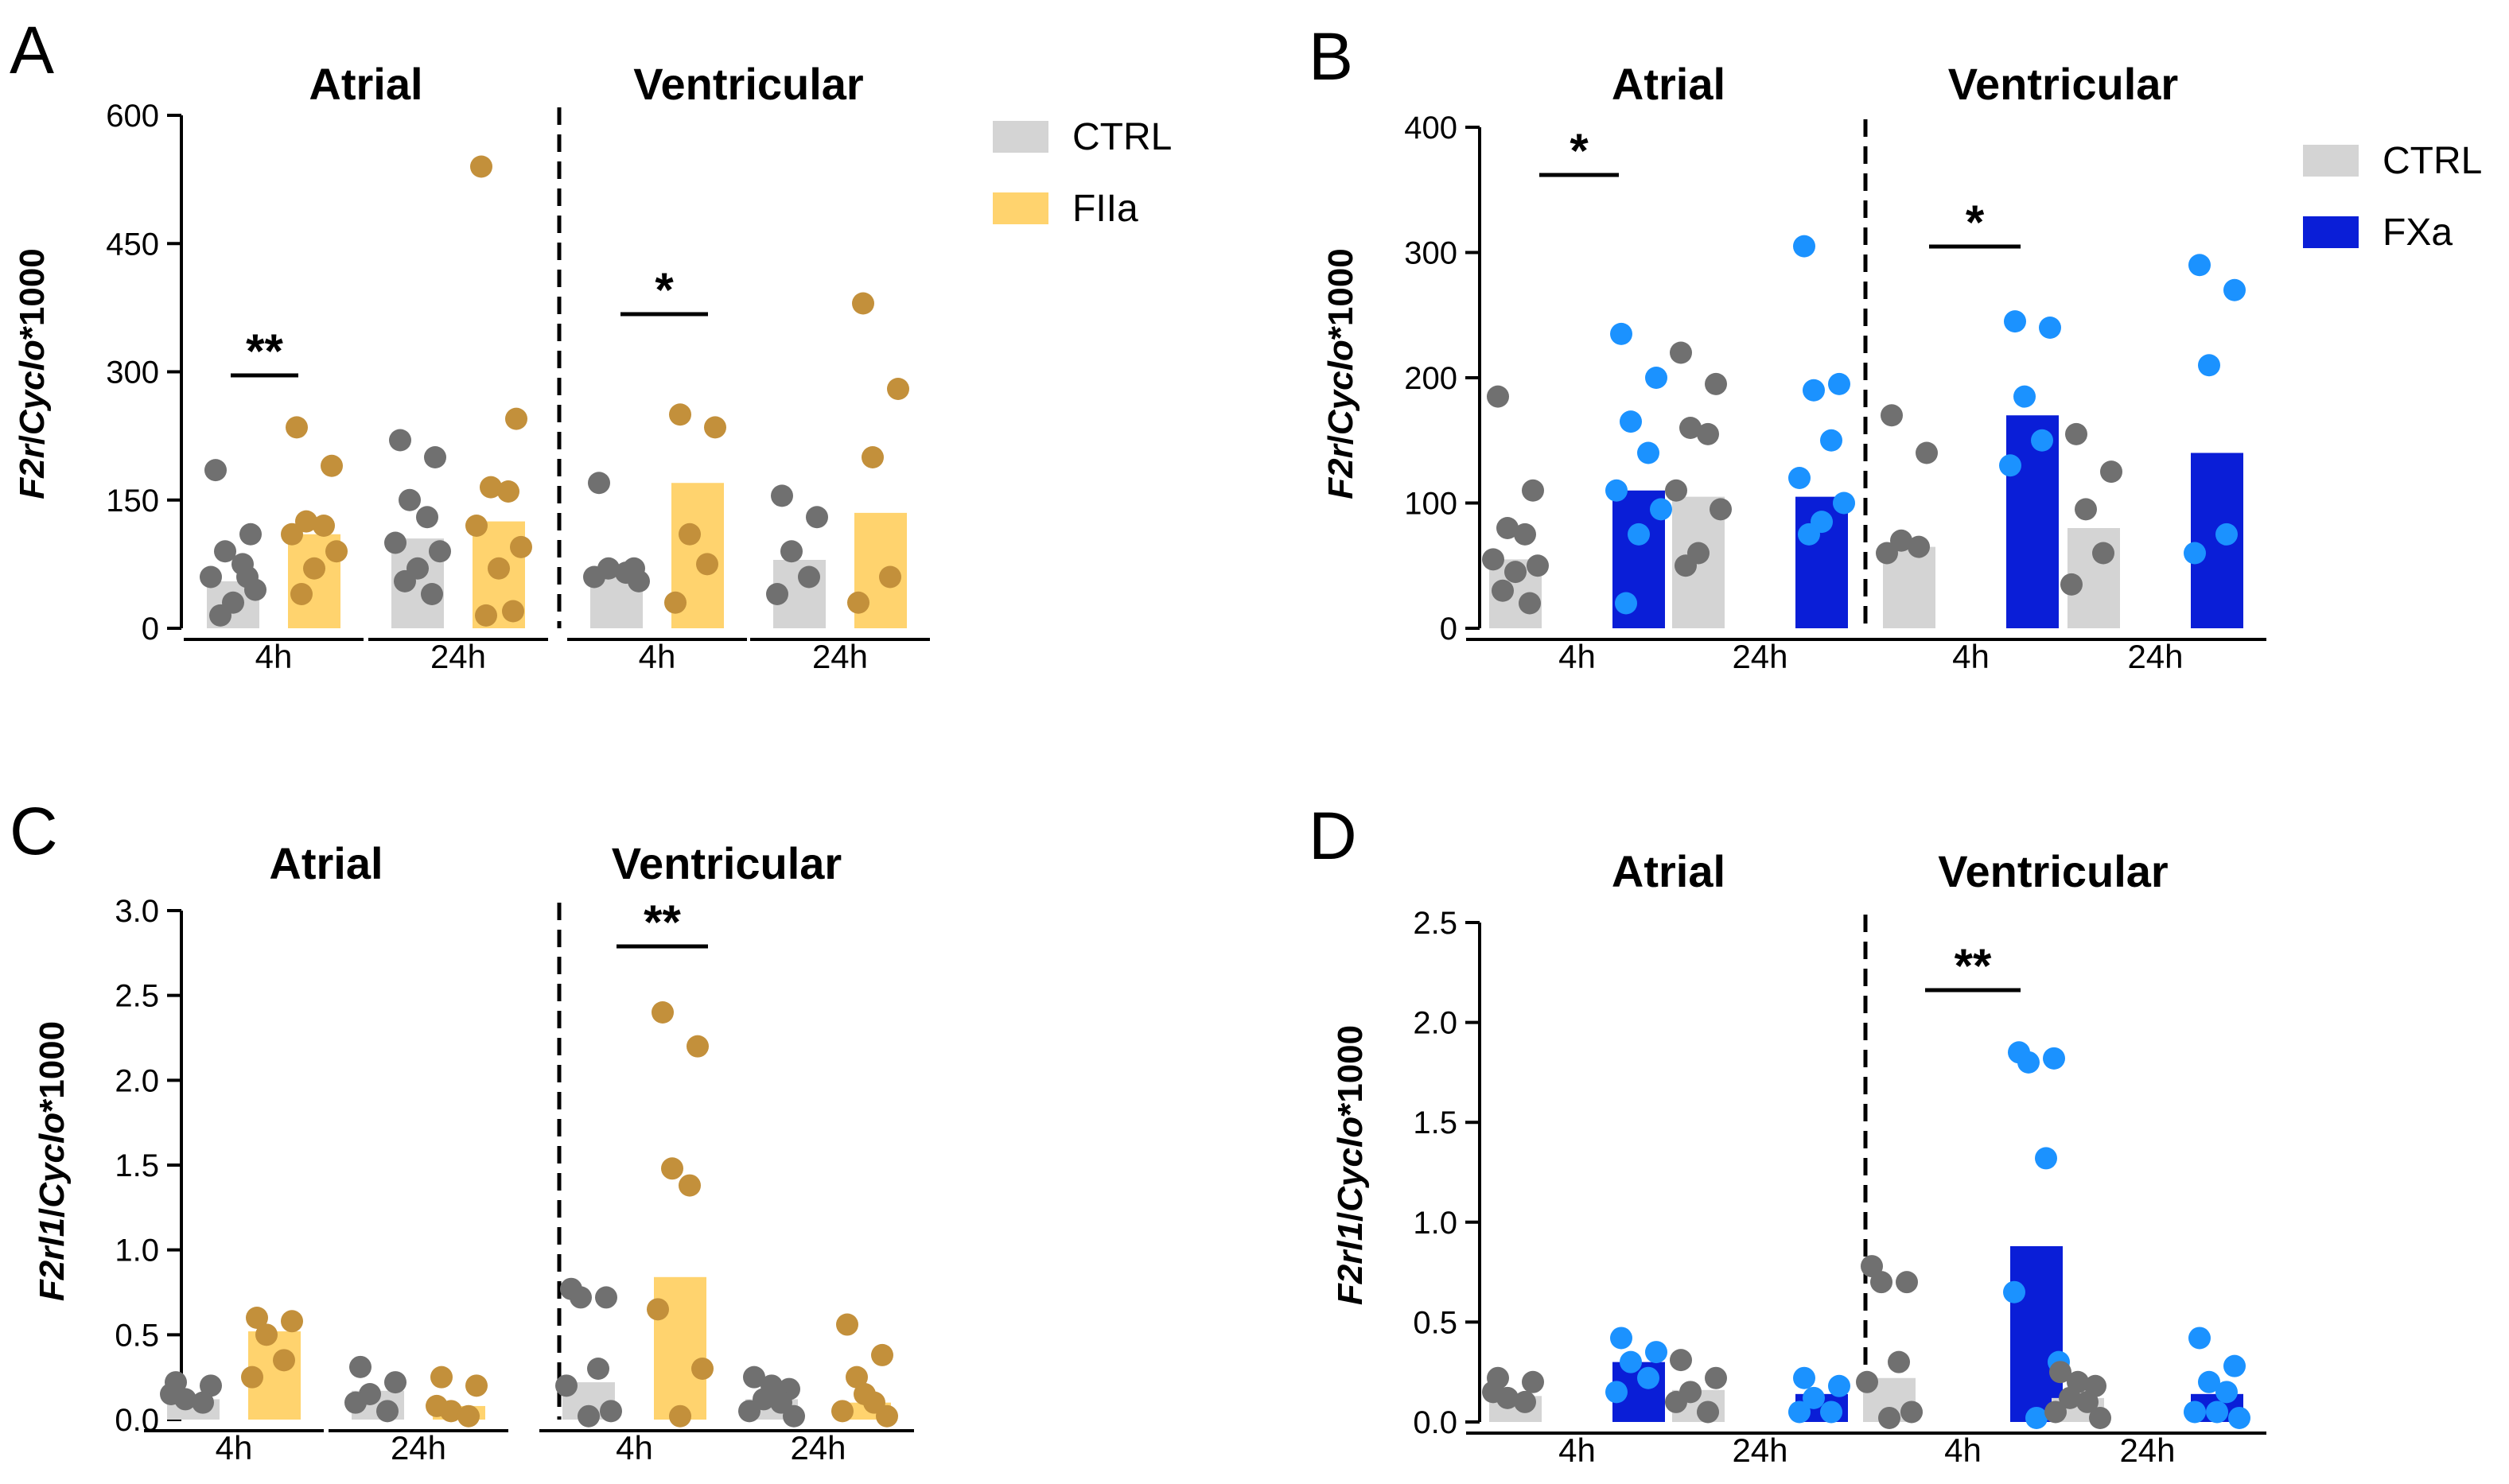 This screenshot has width=2509, height=1484. I want to click on y-axis-label-gene: F2rl1, so click(52, 1259).